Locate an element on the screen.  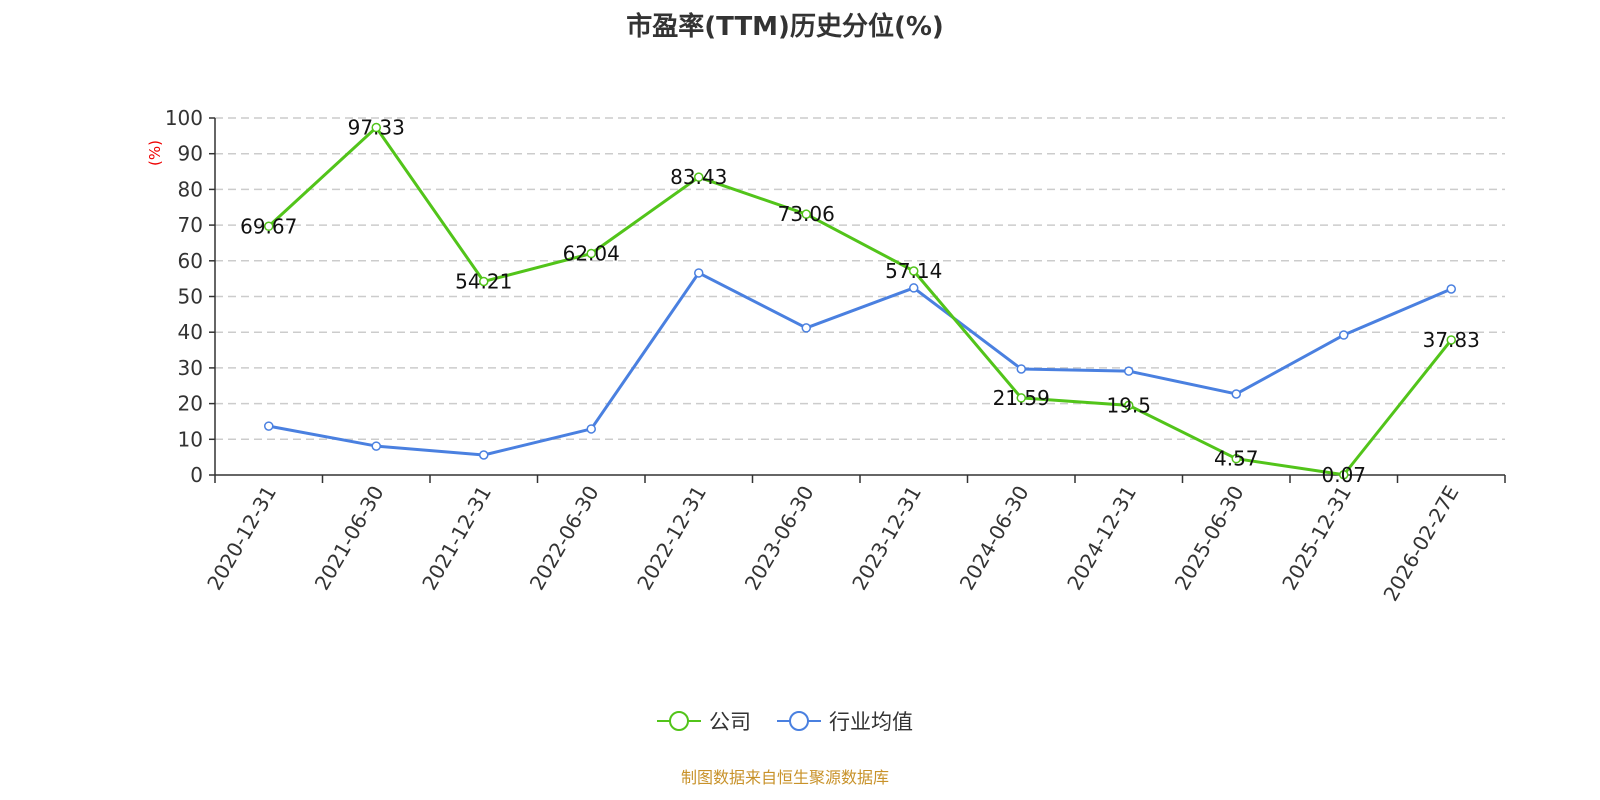
y-tick-label: 90 is located at coordinates (190, 154).